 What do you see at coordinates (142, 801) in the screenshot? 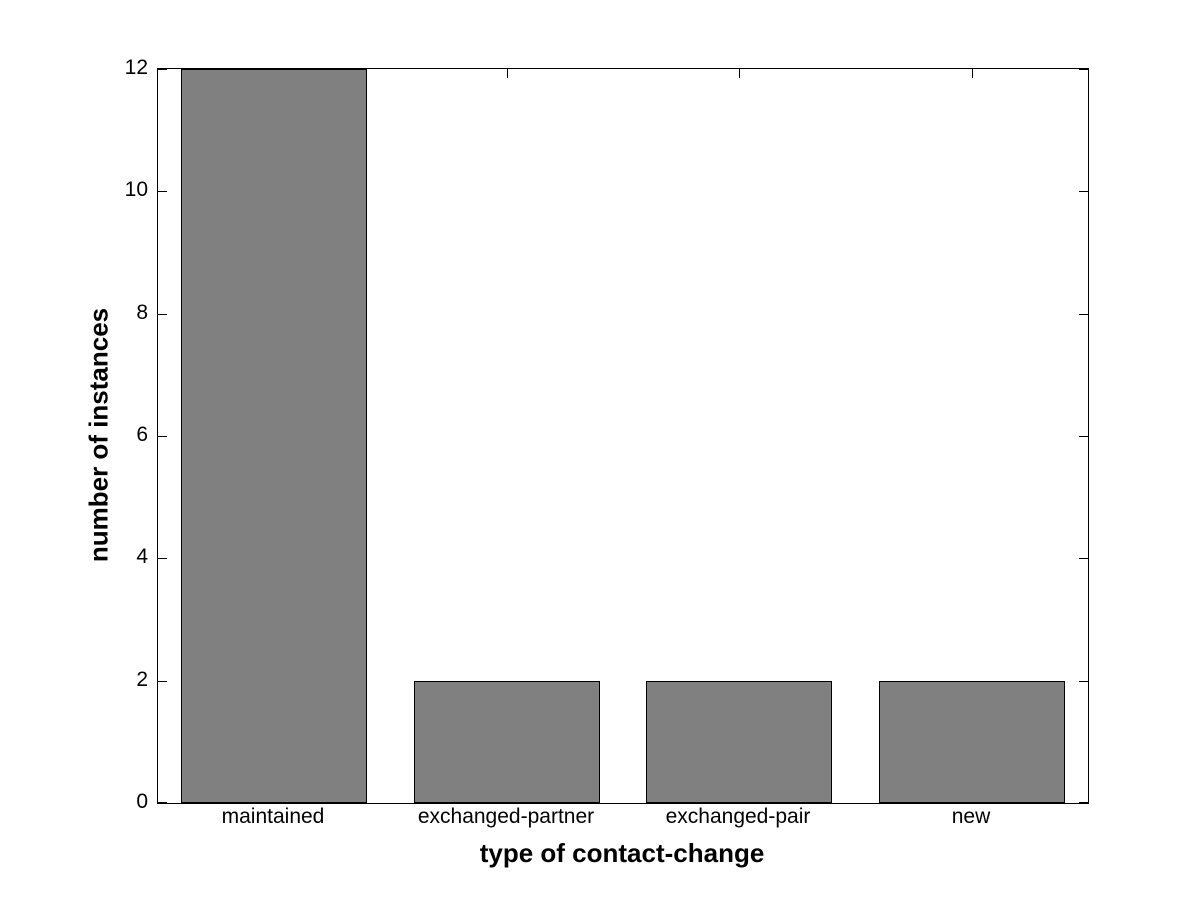
I see `y-tick-label: 0` at bounding box center [142, 801].